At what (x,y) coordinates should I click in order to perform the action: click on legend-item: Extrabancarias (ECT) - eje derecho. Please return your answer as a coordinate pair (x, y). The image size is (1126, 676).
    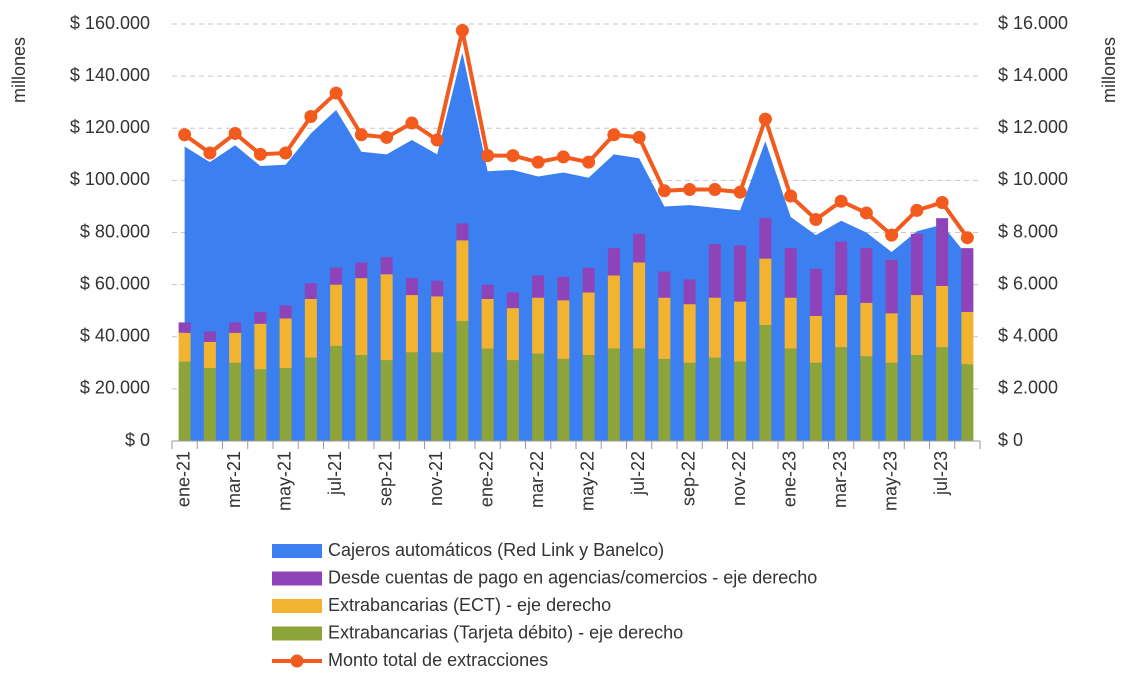
    Looking at the image, I should click on (441, 605).